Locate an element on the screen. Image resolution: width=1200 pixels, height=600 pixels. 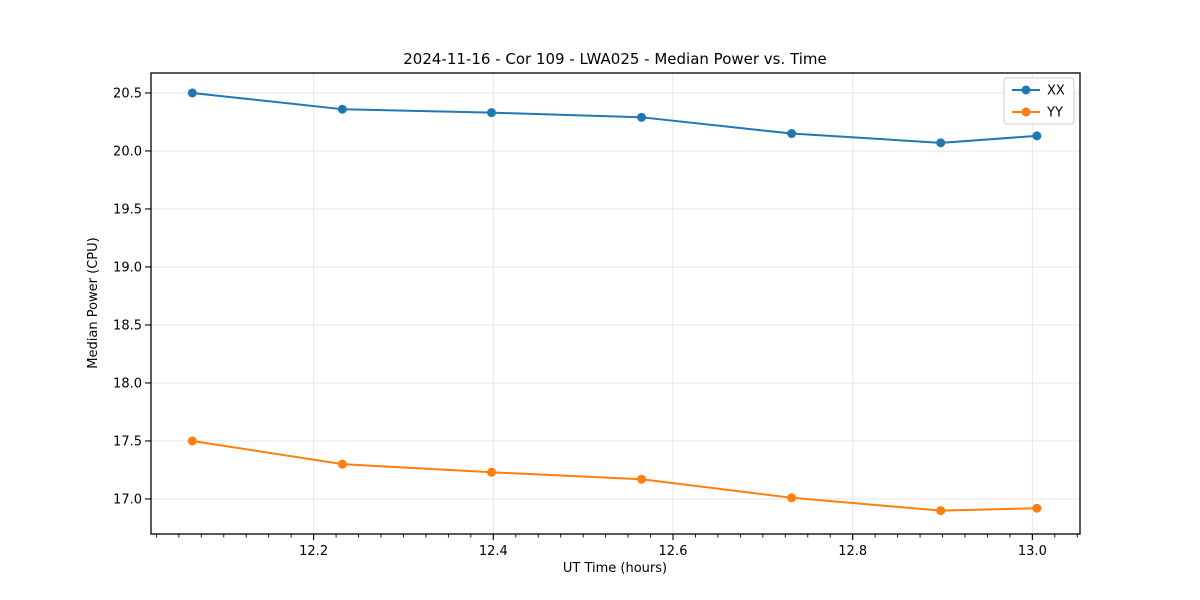
series-YY is located at coordinates (614, 476).